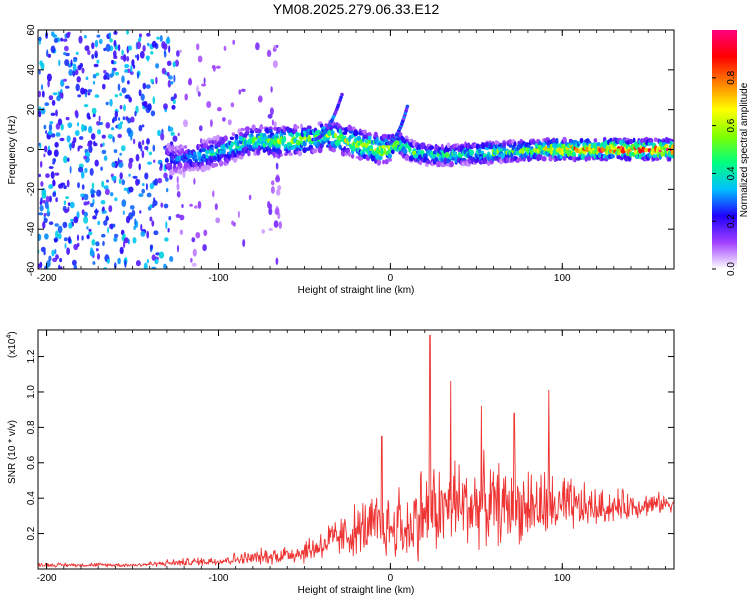 This screenshot has height=605, width=750. What do you see at coordinates (562, 278) in the screenshot?
I see `x-tick-label: 100` at bounding box center [562, 278].